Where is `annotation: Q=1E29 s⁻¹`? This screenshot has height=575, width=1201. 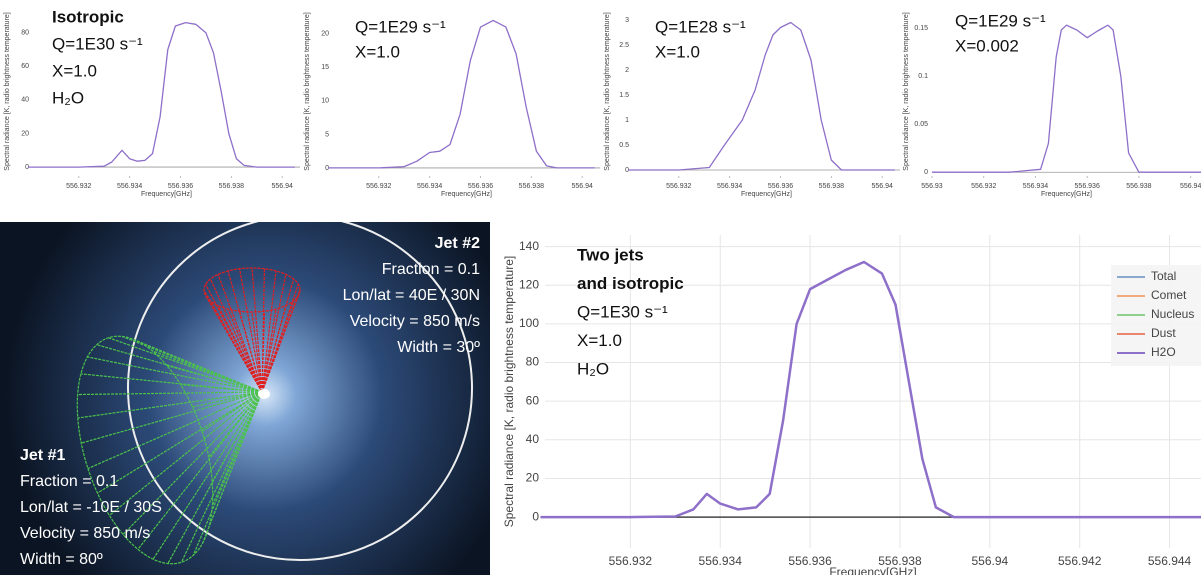
annotation: Q=1E29 s⁻¹ is located at coordinates (400, 26).